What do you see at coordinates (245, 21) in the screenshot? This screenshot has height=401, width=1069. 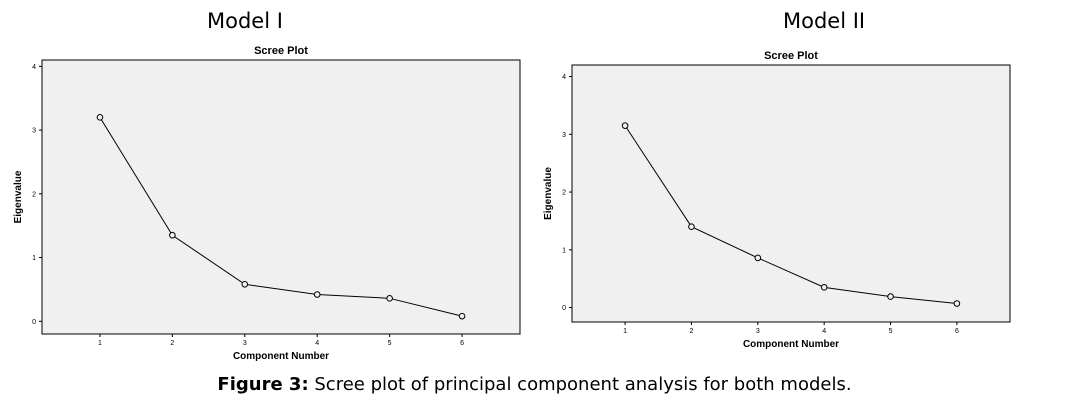 I see `model-1-title: Model I` at bounding box center [245, 21].